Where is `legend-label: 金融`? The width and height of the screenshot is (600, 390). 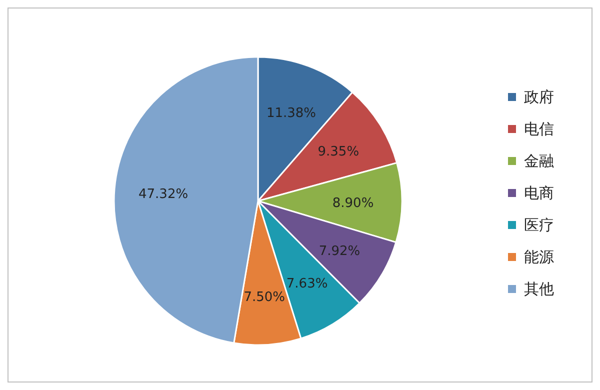
legend-label: 金融 is located at coordinates (539, 161).